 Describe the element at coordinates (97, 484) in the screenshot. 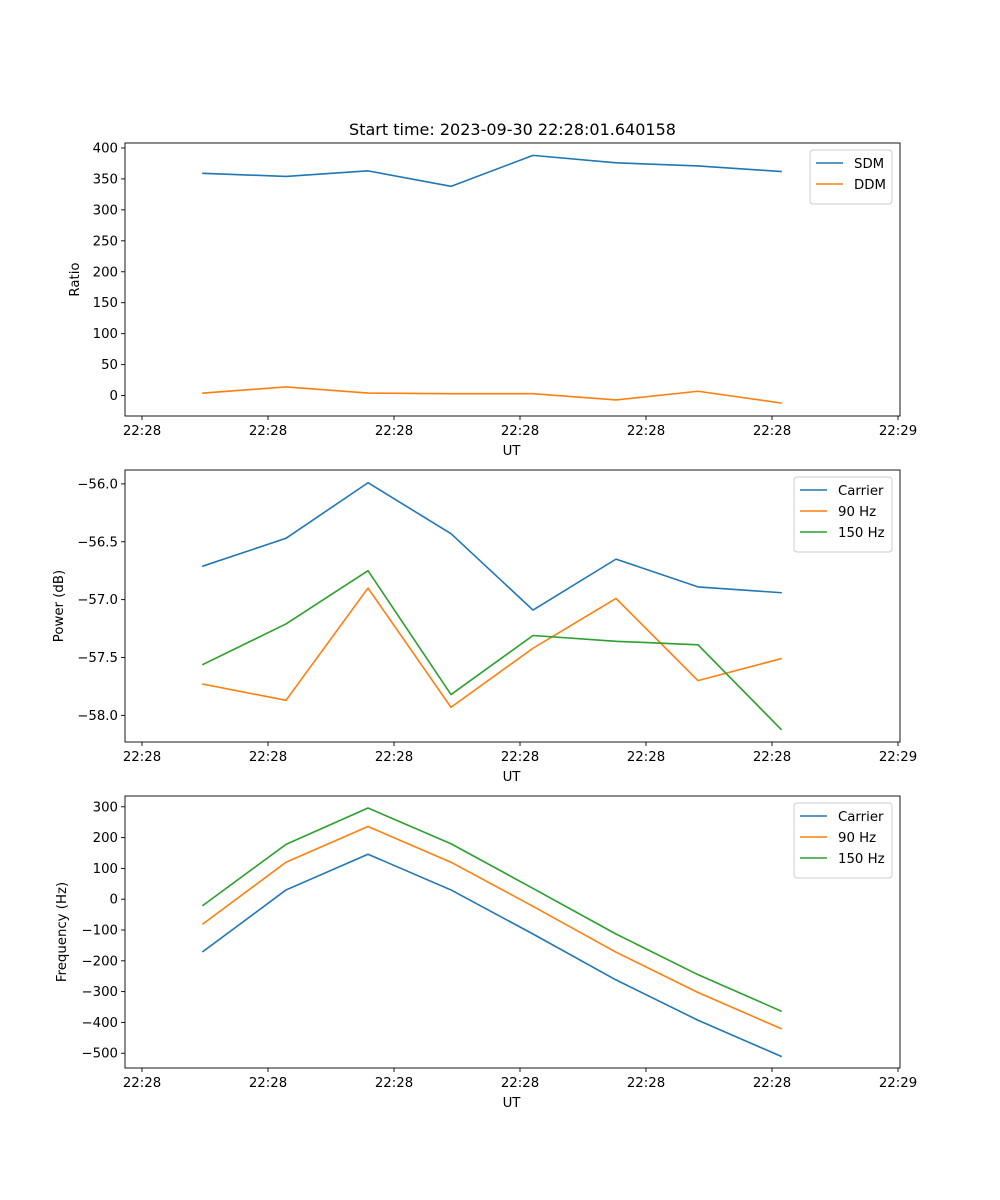

I see `y-tick-label: −56.0` at that location.